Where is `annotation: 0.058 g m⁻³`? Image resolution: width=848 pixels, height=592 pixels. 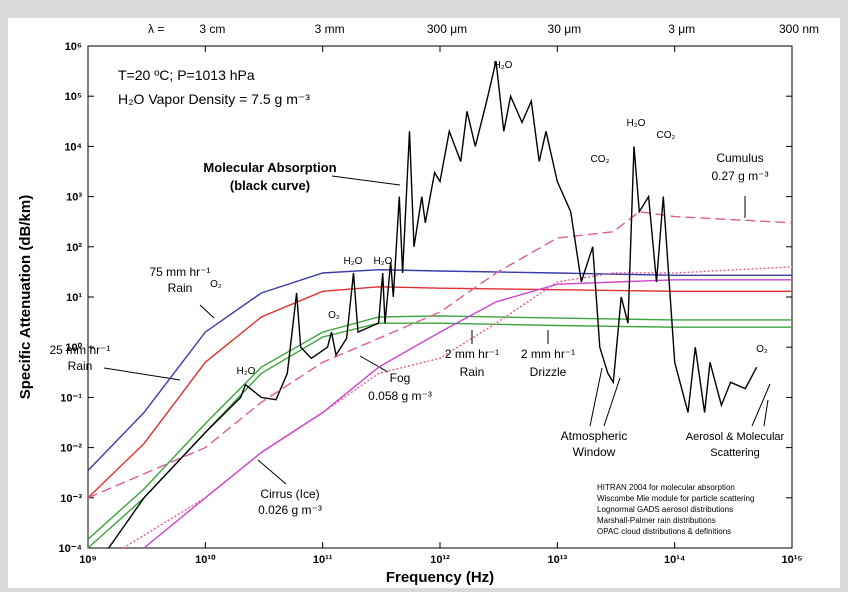 annotation: 0.058 g m⁻³ is located at coordinates (400, 396).